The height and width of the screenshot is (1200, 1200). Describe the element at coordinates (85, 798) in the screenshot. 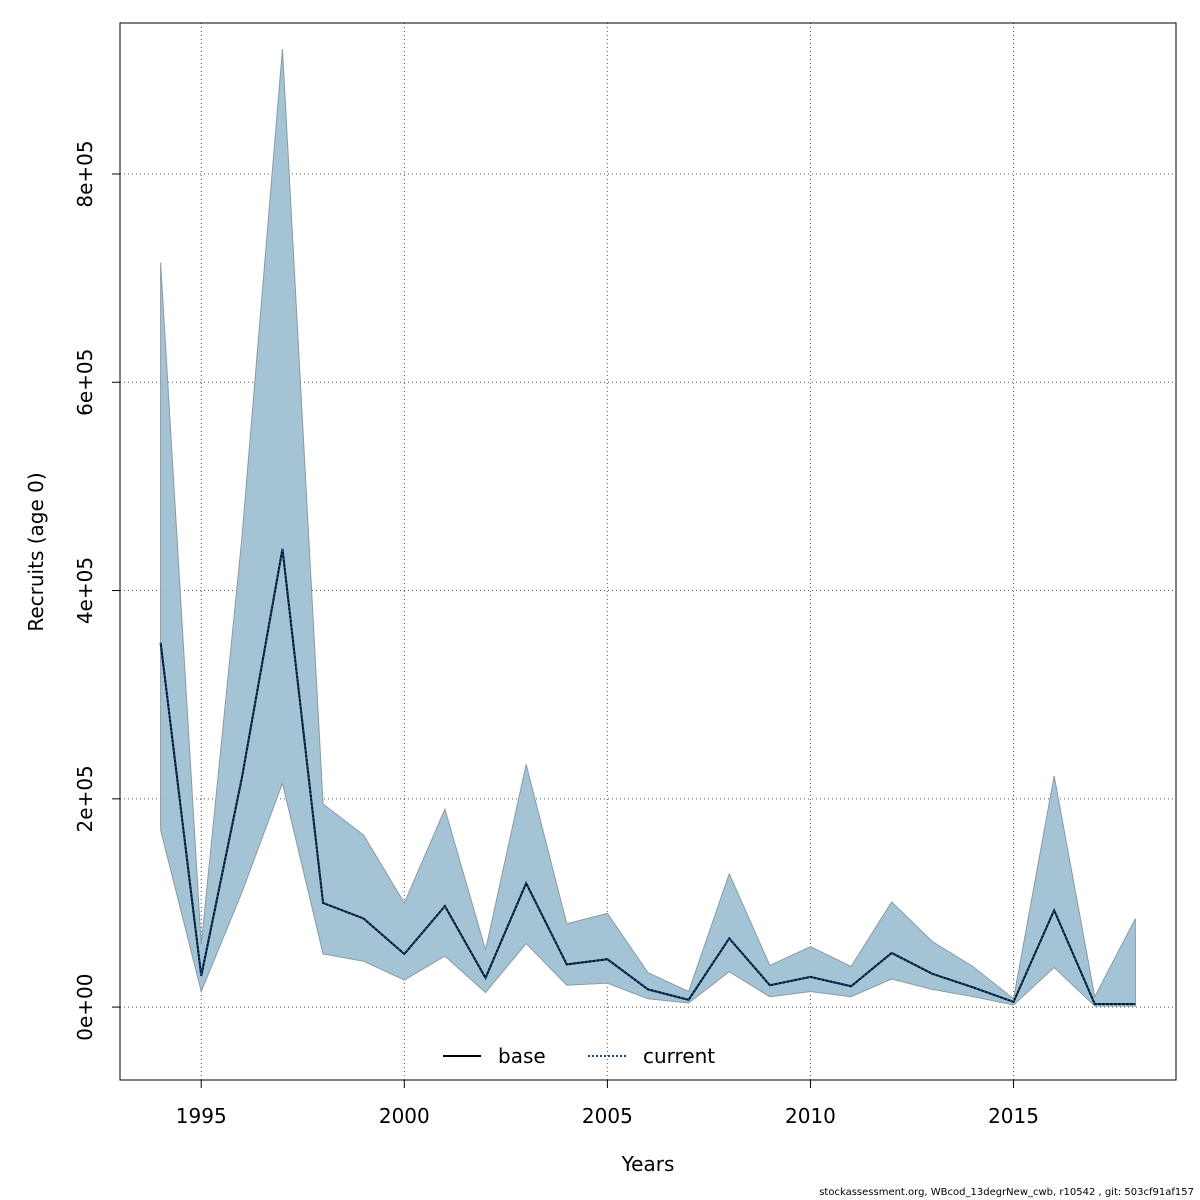

I see `y-tick-label-200000: 2e+05` at that location.